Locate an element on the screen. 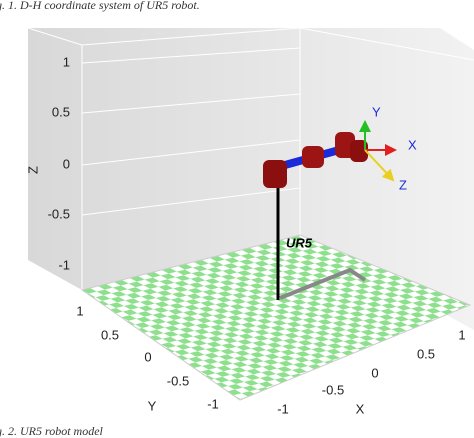  frame-label: Z is located at coordinates (403, 184).